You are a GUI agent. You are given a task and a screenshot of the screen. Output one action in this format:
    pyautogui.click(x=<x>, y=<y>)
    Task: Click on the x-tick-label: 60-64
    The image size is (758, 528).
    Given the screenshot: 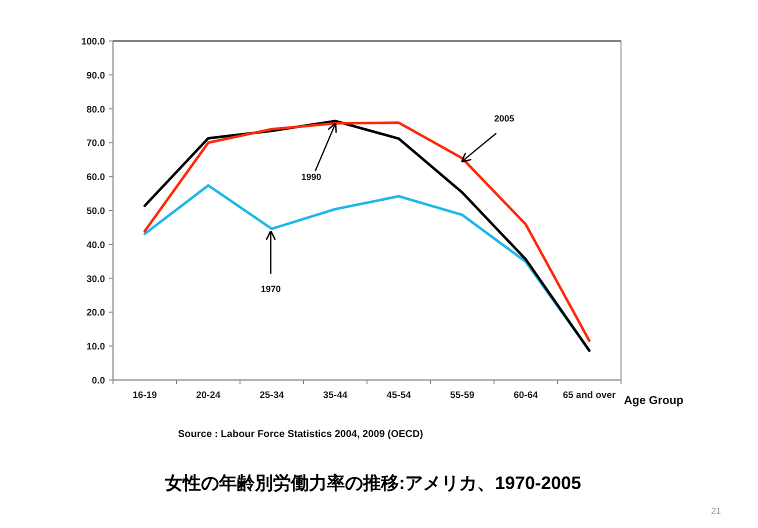 What is the action you would take?
    pyautogui.click(x=526, y=395)
    